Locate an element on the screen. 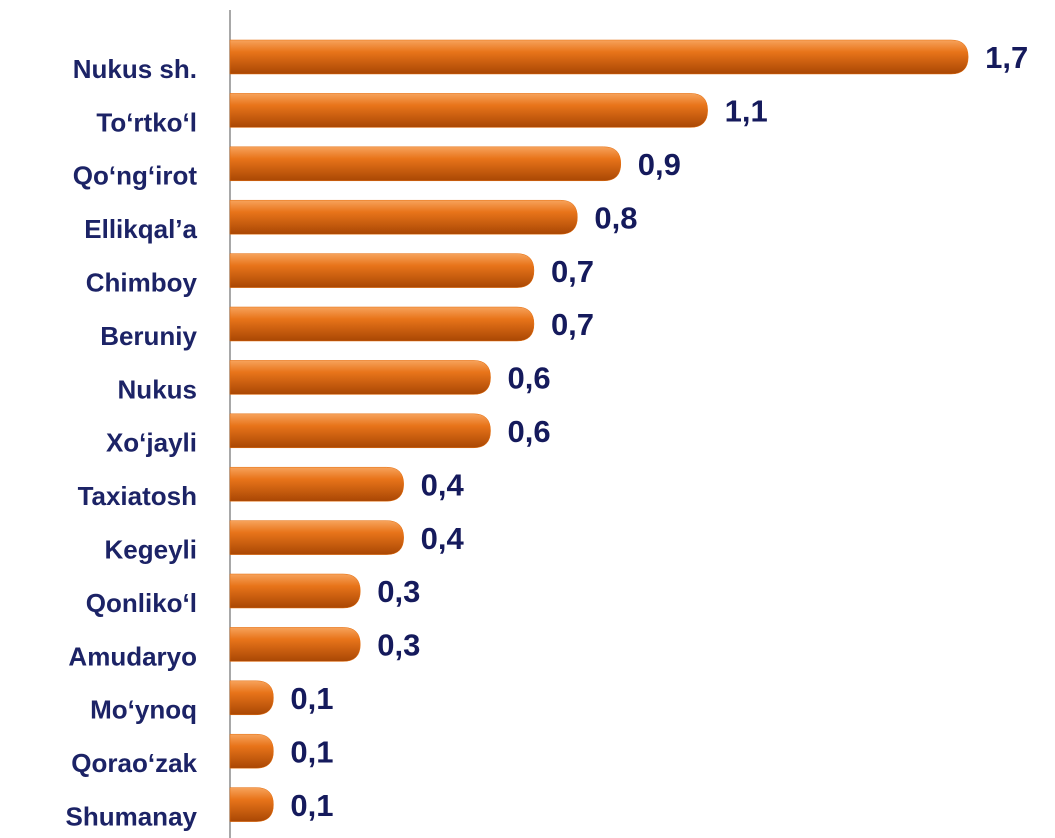  category-label: Shumanay is located at coordinates (132, 816).